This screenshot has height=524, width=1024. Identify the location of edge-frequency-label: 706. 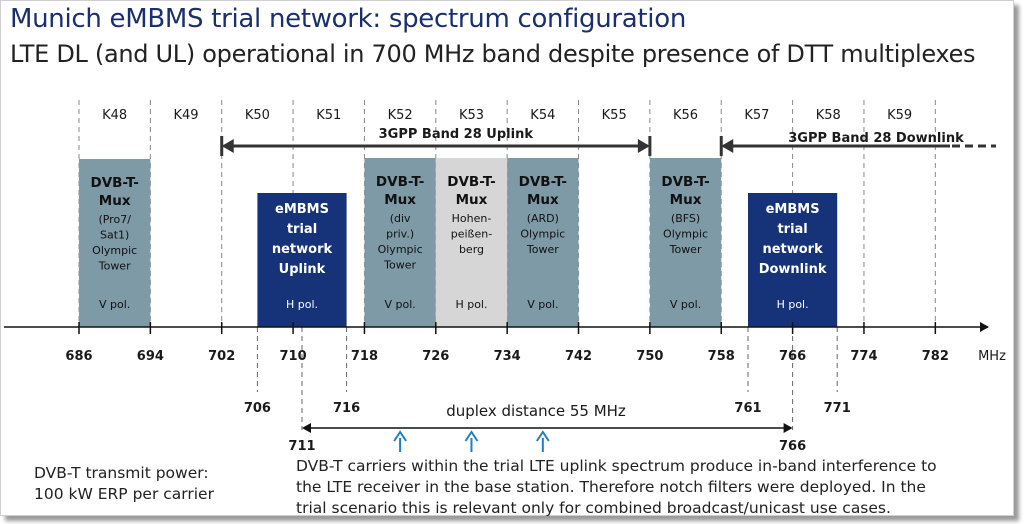
(257, 408).